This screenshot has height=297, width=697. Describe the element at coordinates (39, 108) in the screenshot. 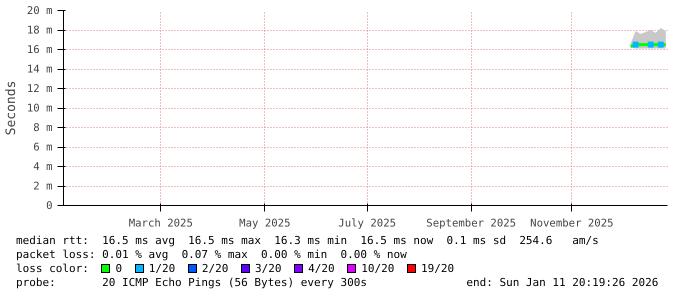

I see `y-tick-label: 10 m` at that location.